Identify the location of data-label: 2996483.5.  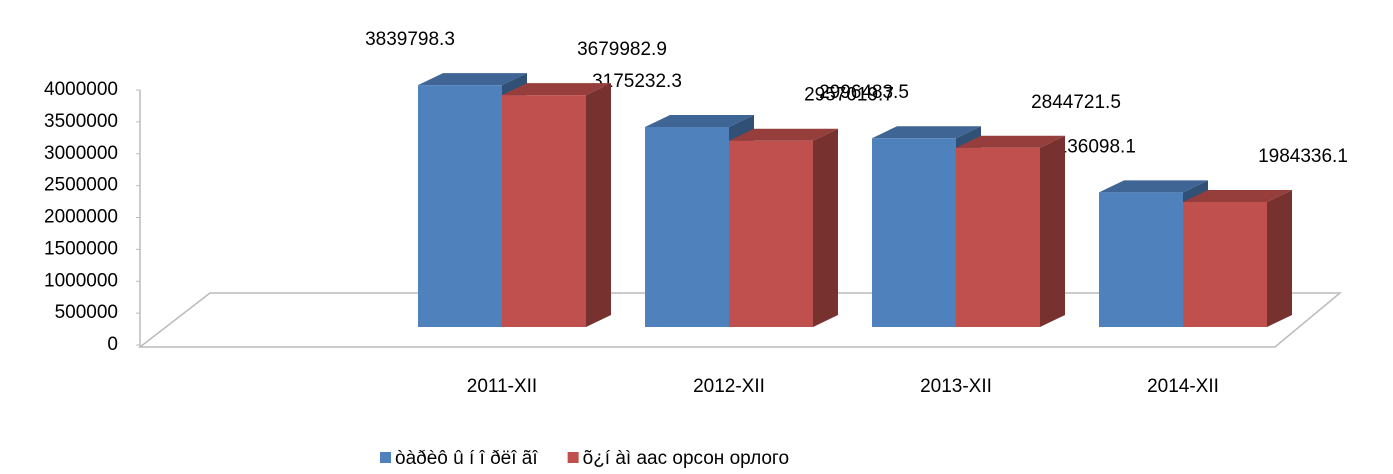
(864, 92).